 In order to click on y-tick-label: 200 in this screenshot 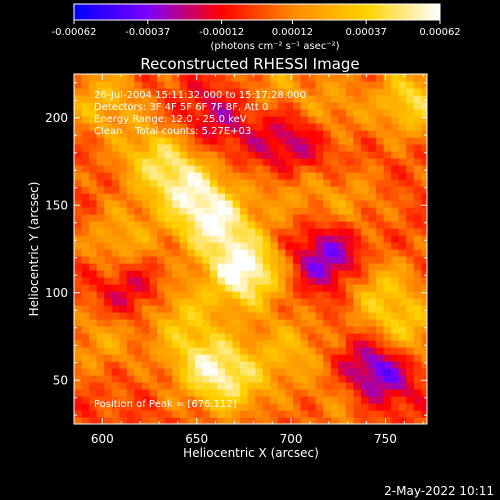, I will do `click(56, 118)`.